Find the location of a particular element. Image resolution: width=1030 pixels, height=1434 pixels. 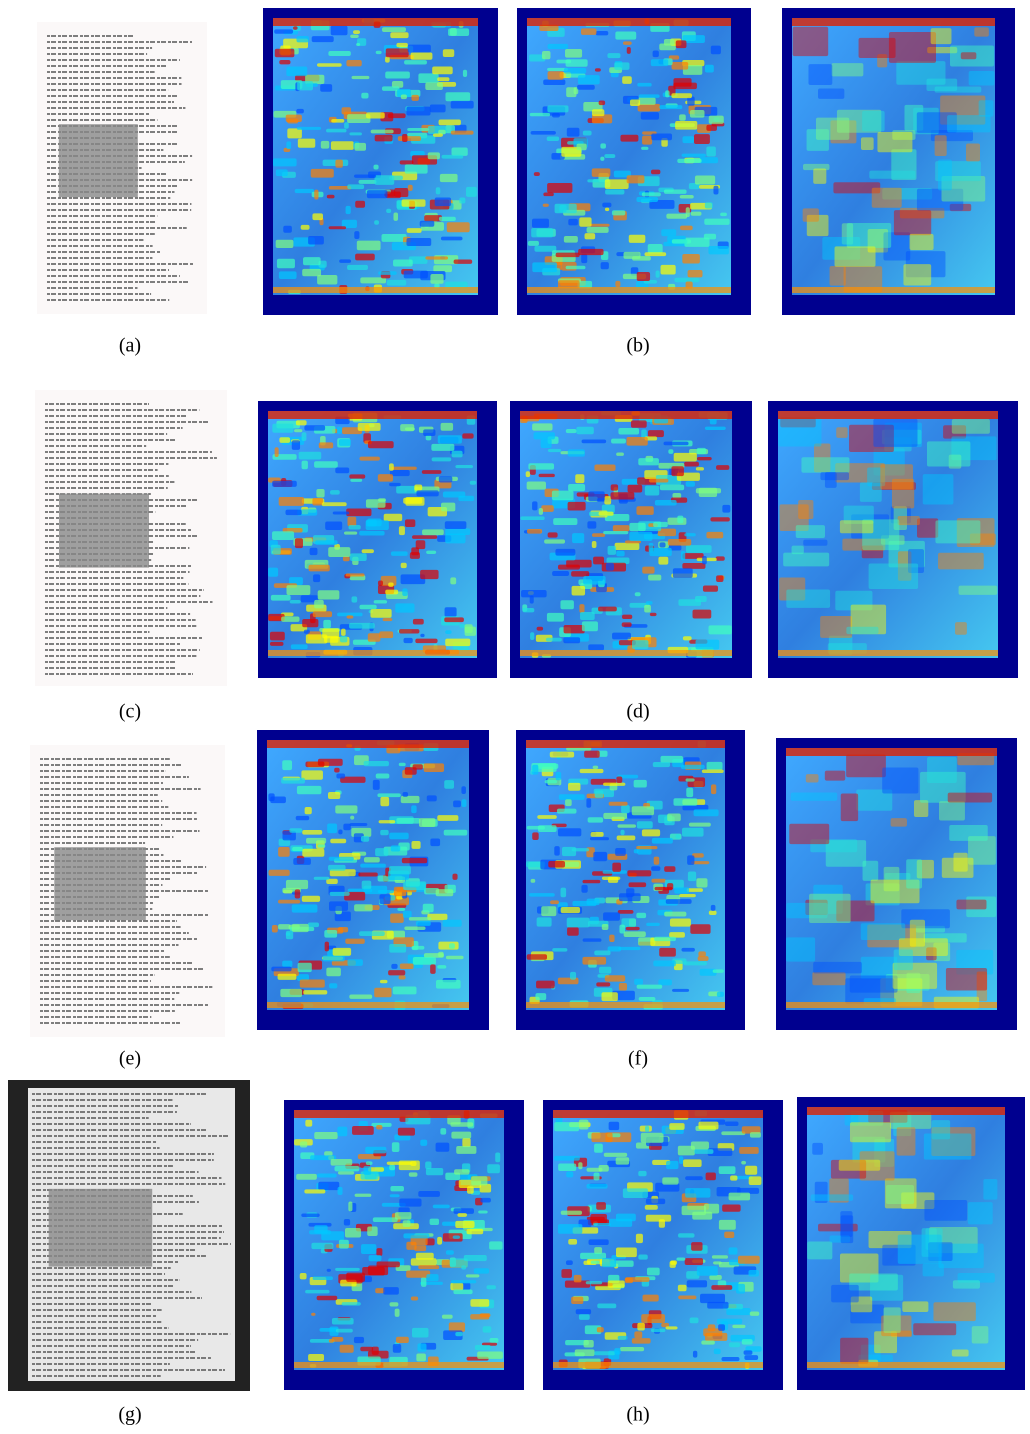

caption: (d) is located at coordinates (637, 712).